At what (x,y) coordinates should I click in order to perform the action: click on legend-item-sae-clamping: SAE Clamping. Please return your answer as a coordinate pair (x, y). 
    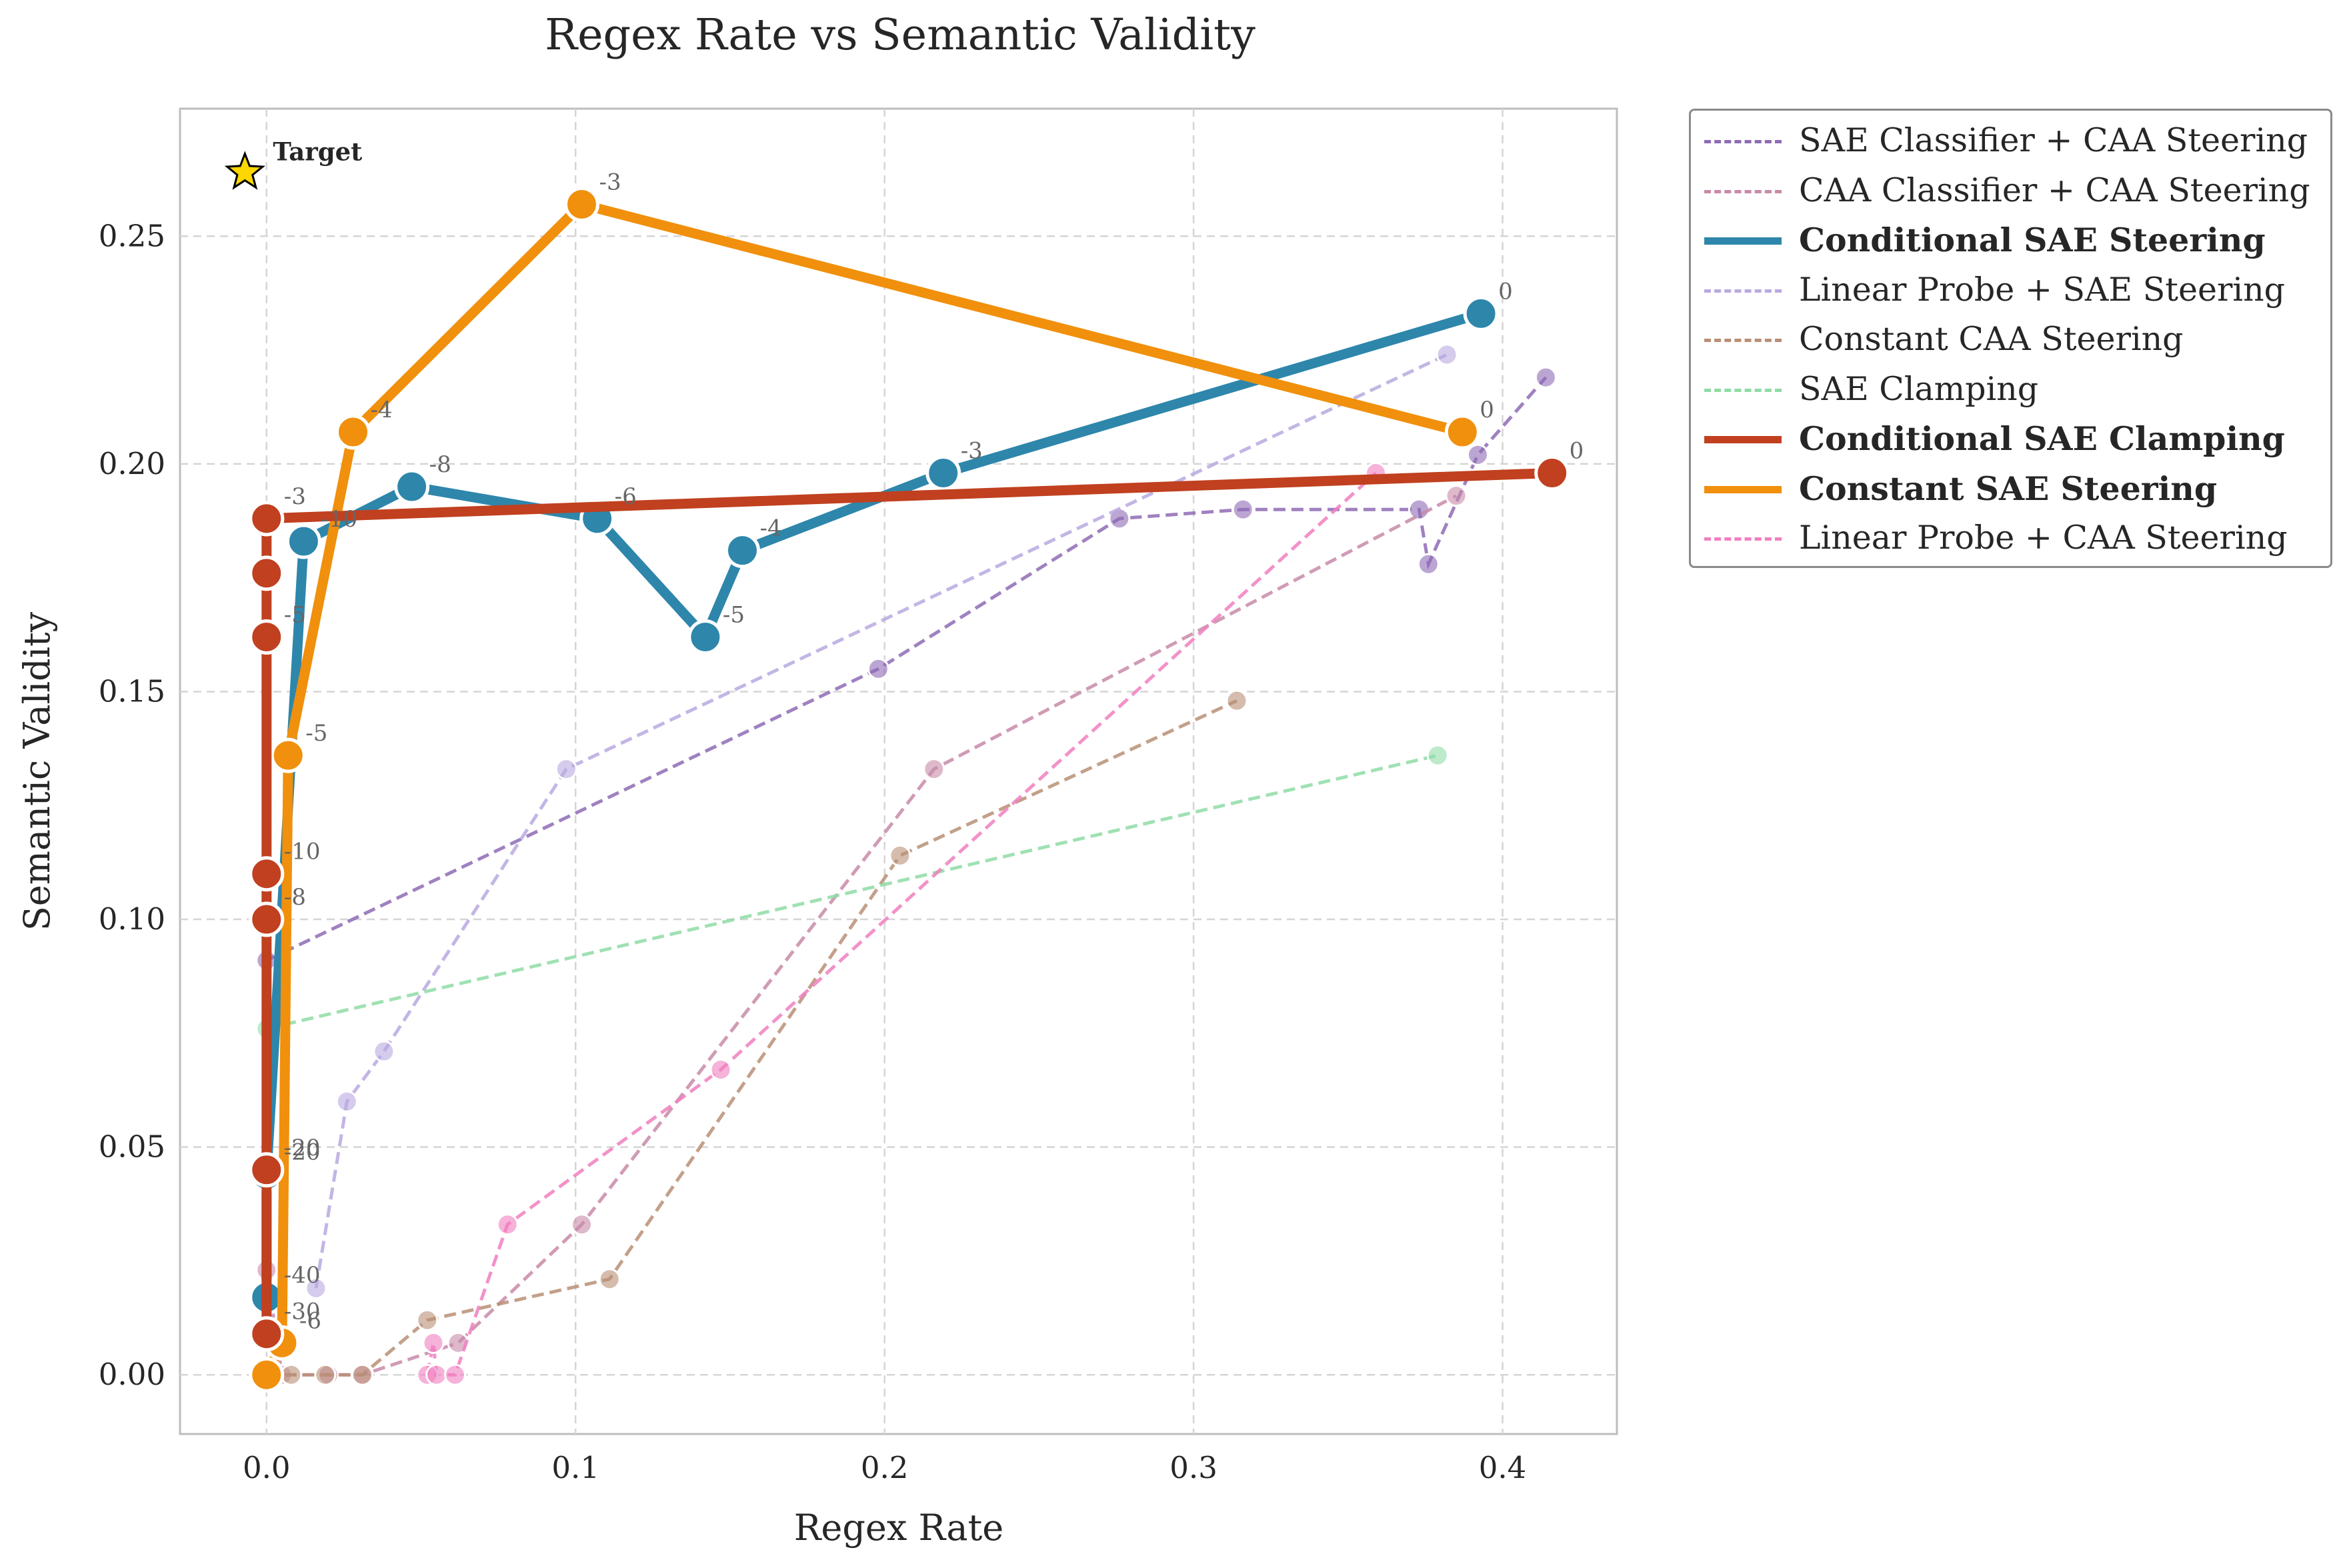
    Looking at the image, I should click on (2010, 390).